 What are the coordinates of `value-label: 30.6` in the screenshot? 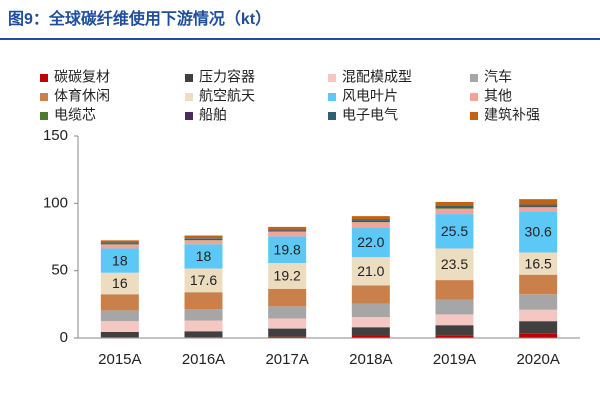 It's located at (538, 232).